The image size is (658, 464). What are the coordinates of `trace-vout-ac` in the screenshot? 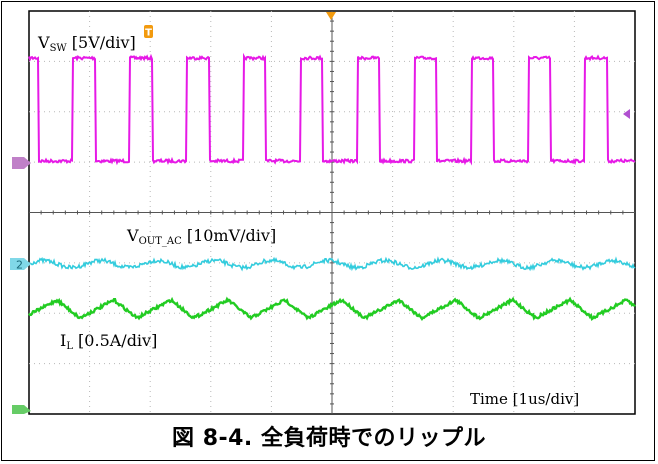 It's located at (332, 264).